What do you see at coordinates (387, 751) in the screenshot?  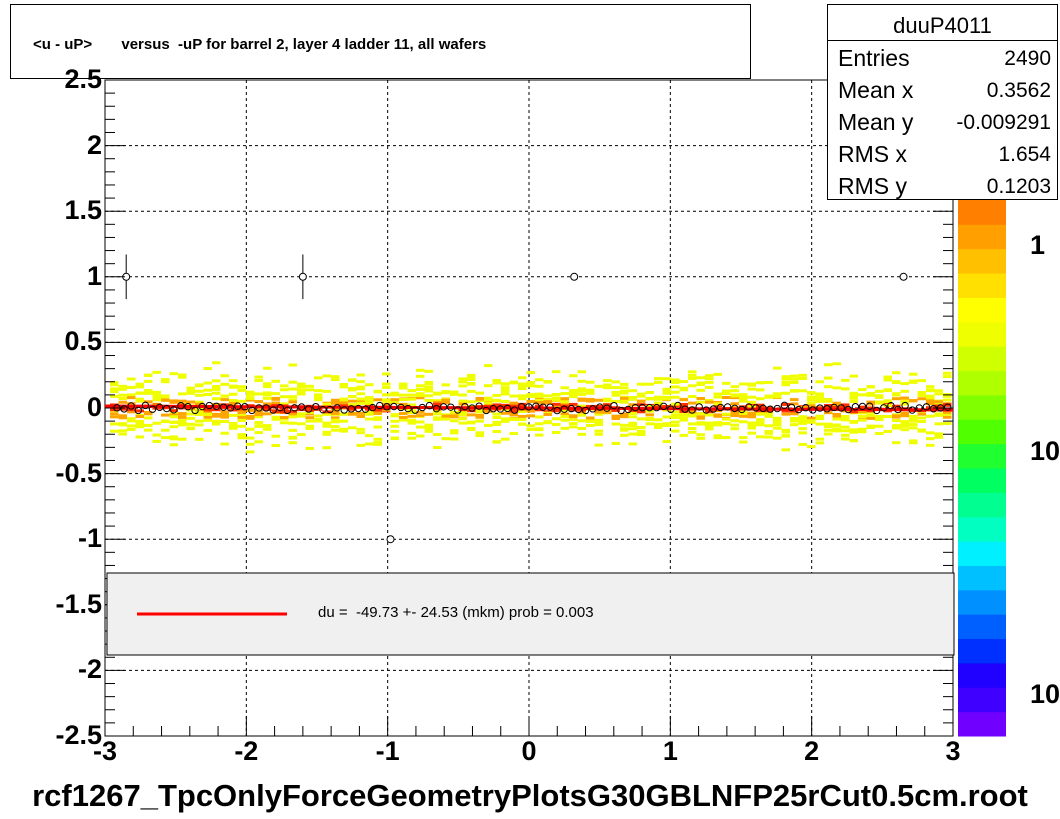 I see `x-tick-label: -1` at bounding box center [387, 751].